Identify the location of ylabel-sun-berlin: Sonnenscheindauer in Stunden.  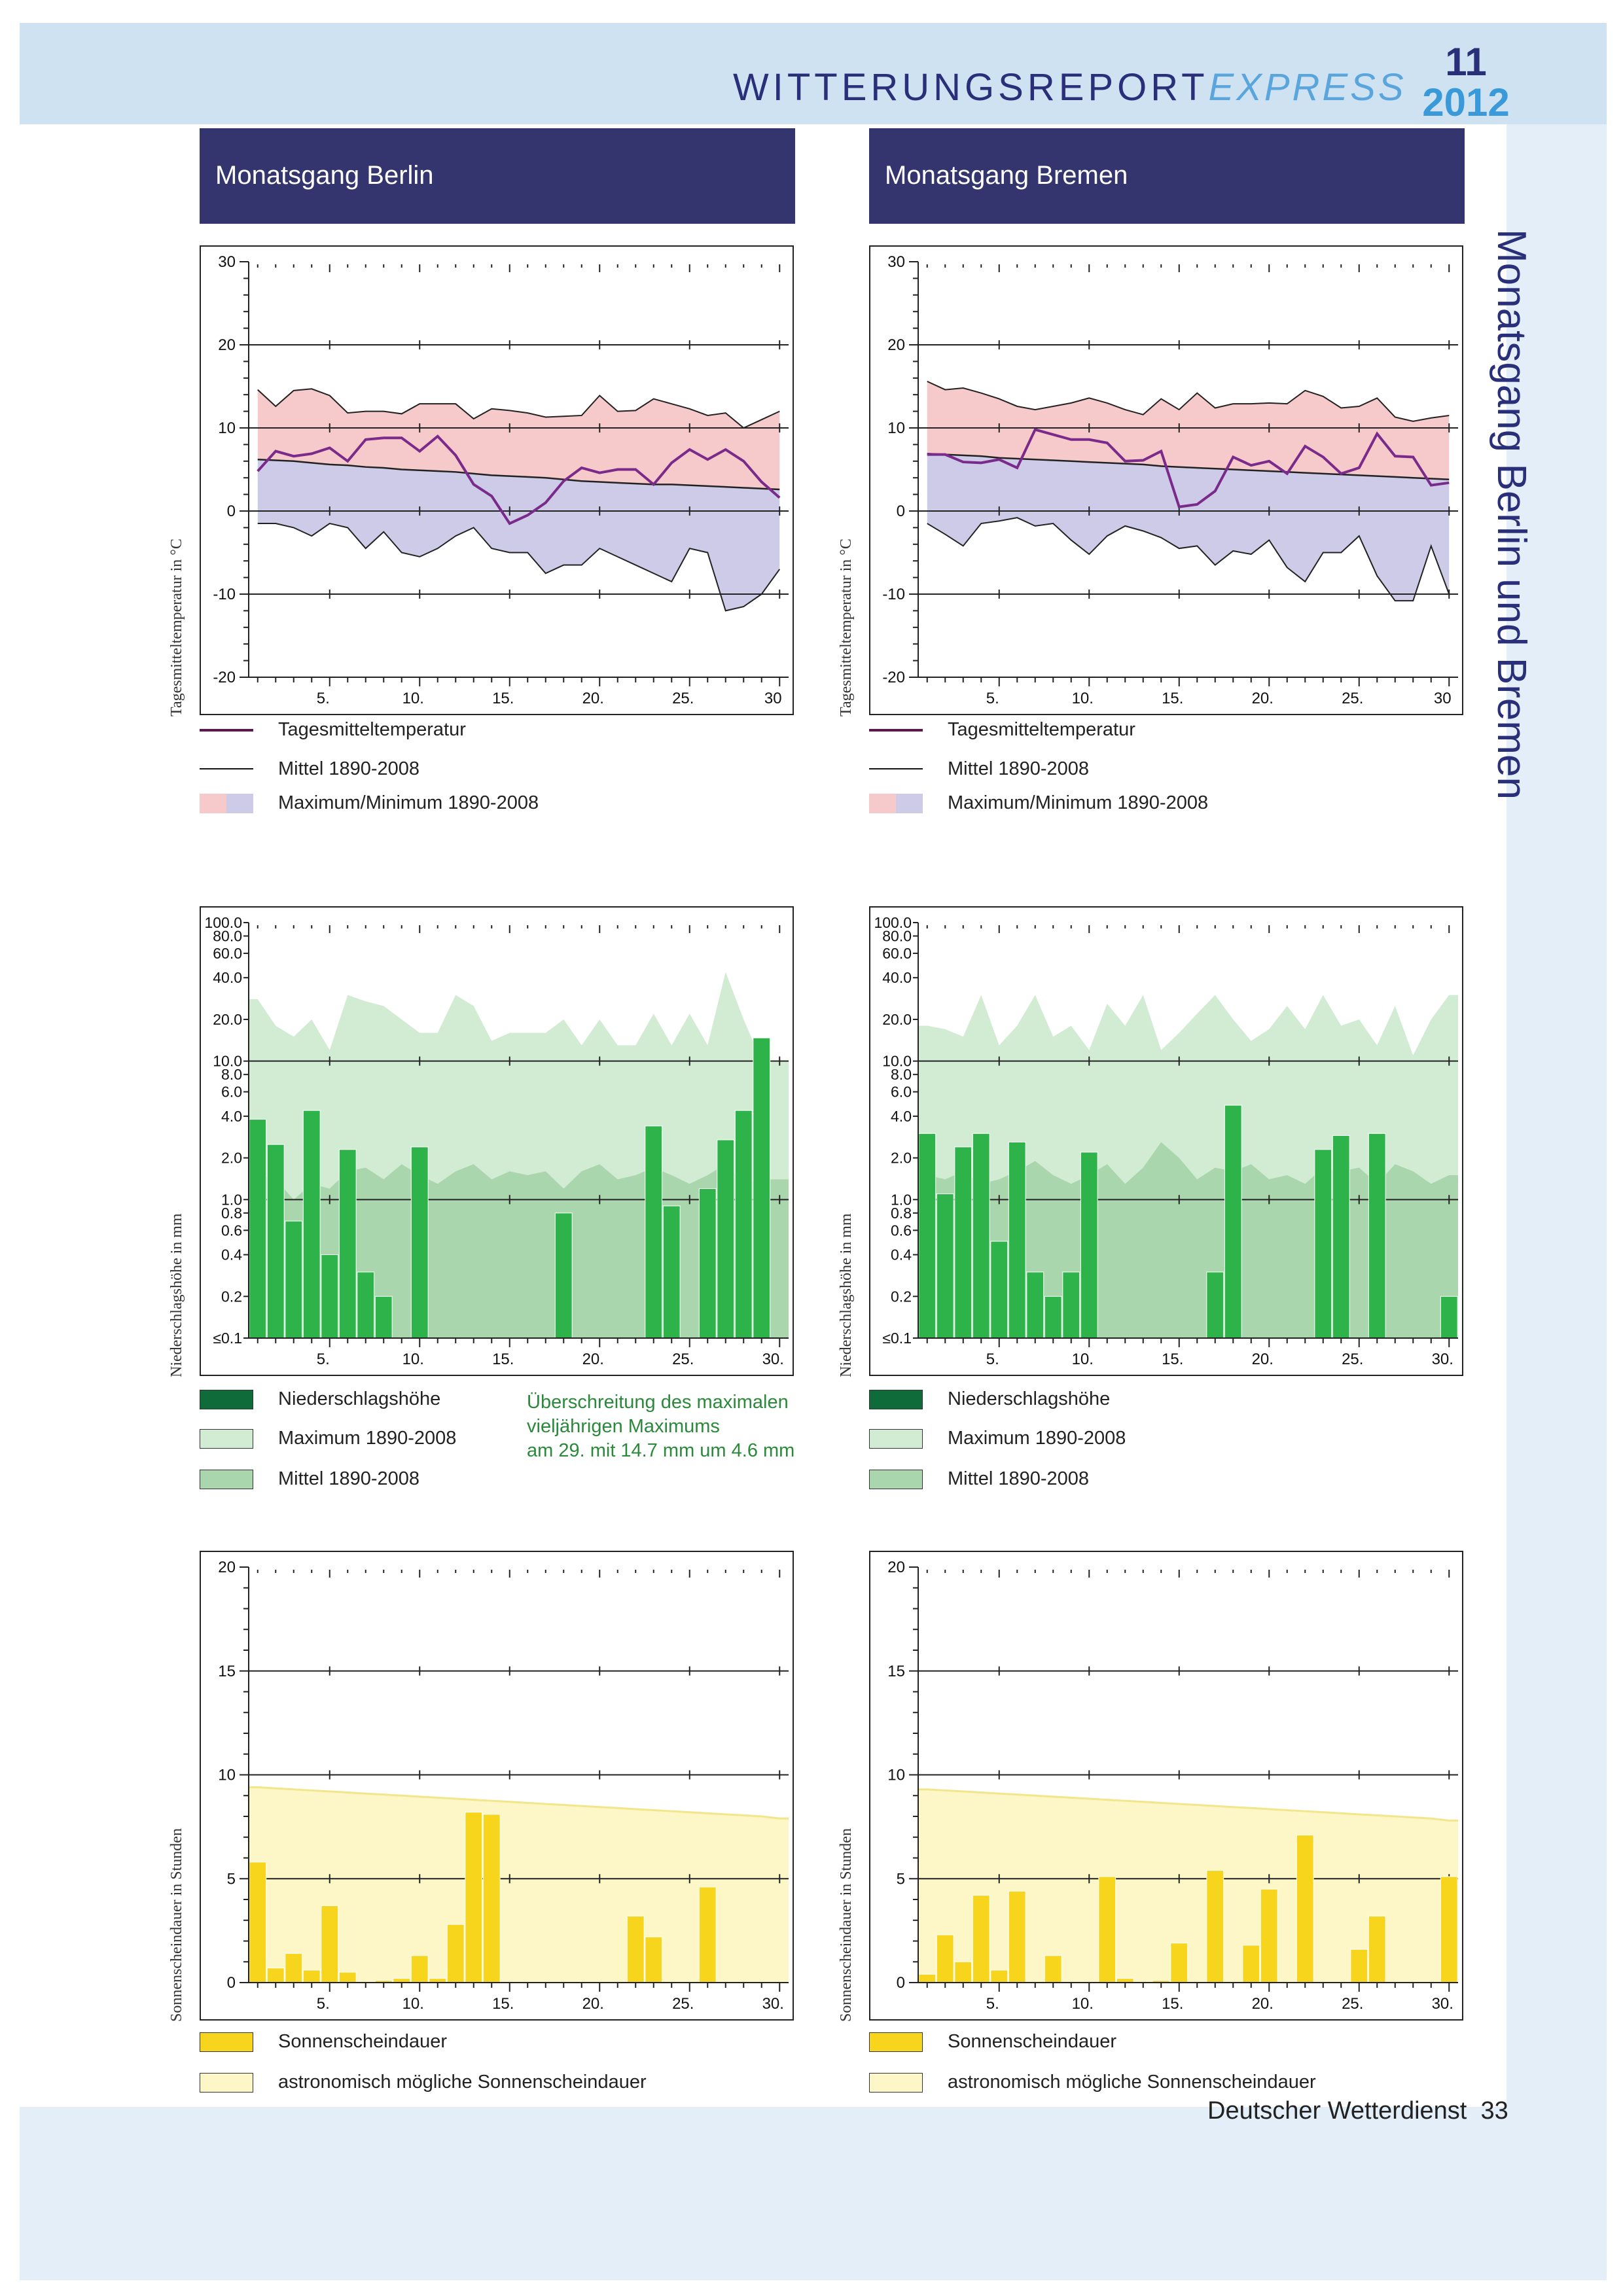
(177, 1925).